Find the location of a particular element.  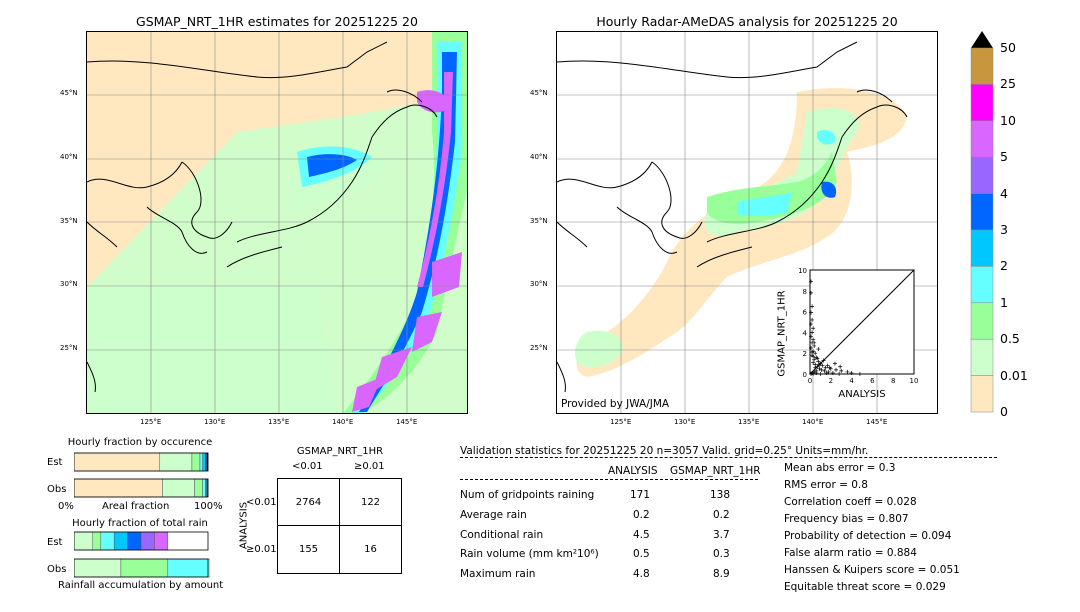

validation-row-label: Average rain is located at coordinates (493, 515).